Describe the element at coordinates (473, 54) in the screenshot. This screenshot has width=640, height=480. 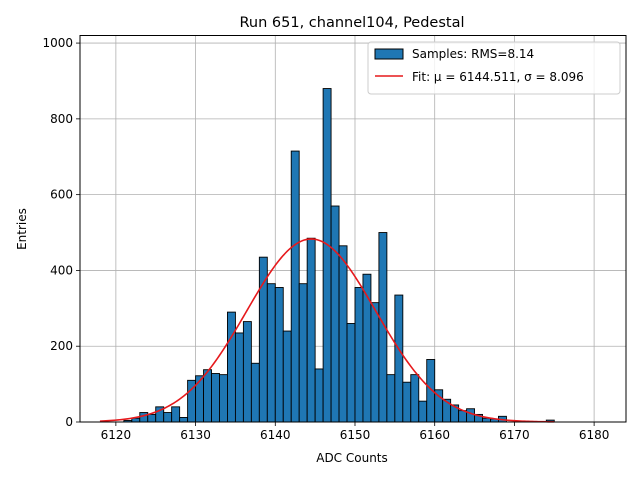
I see `legend-histogram-label: Samples: RMS=8.14` at that location.